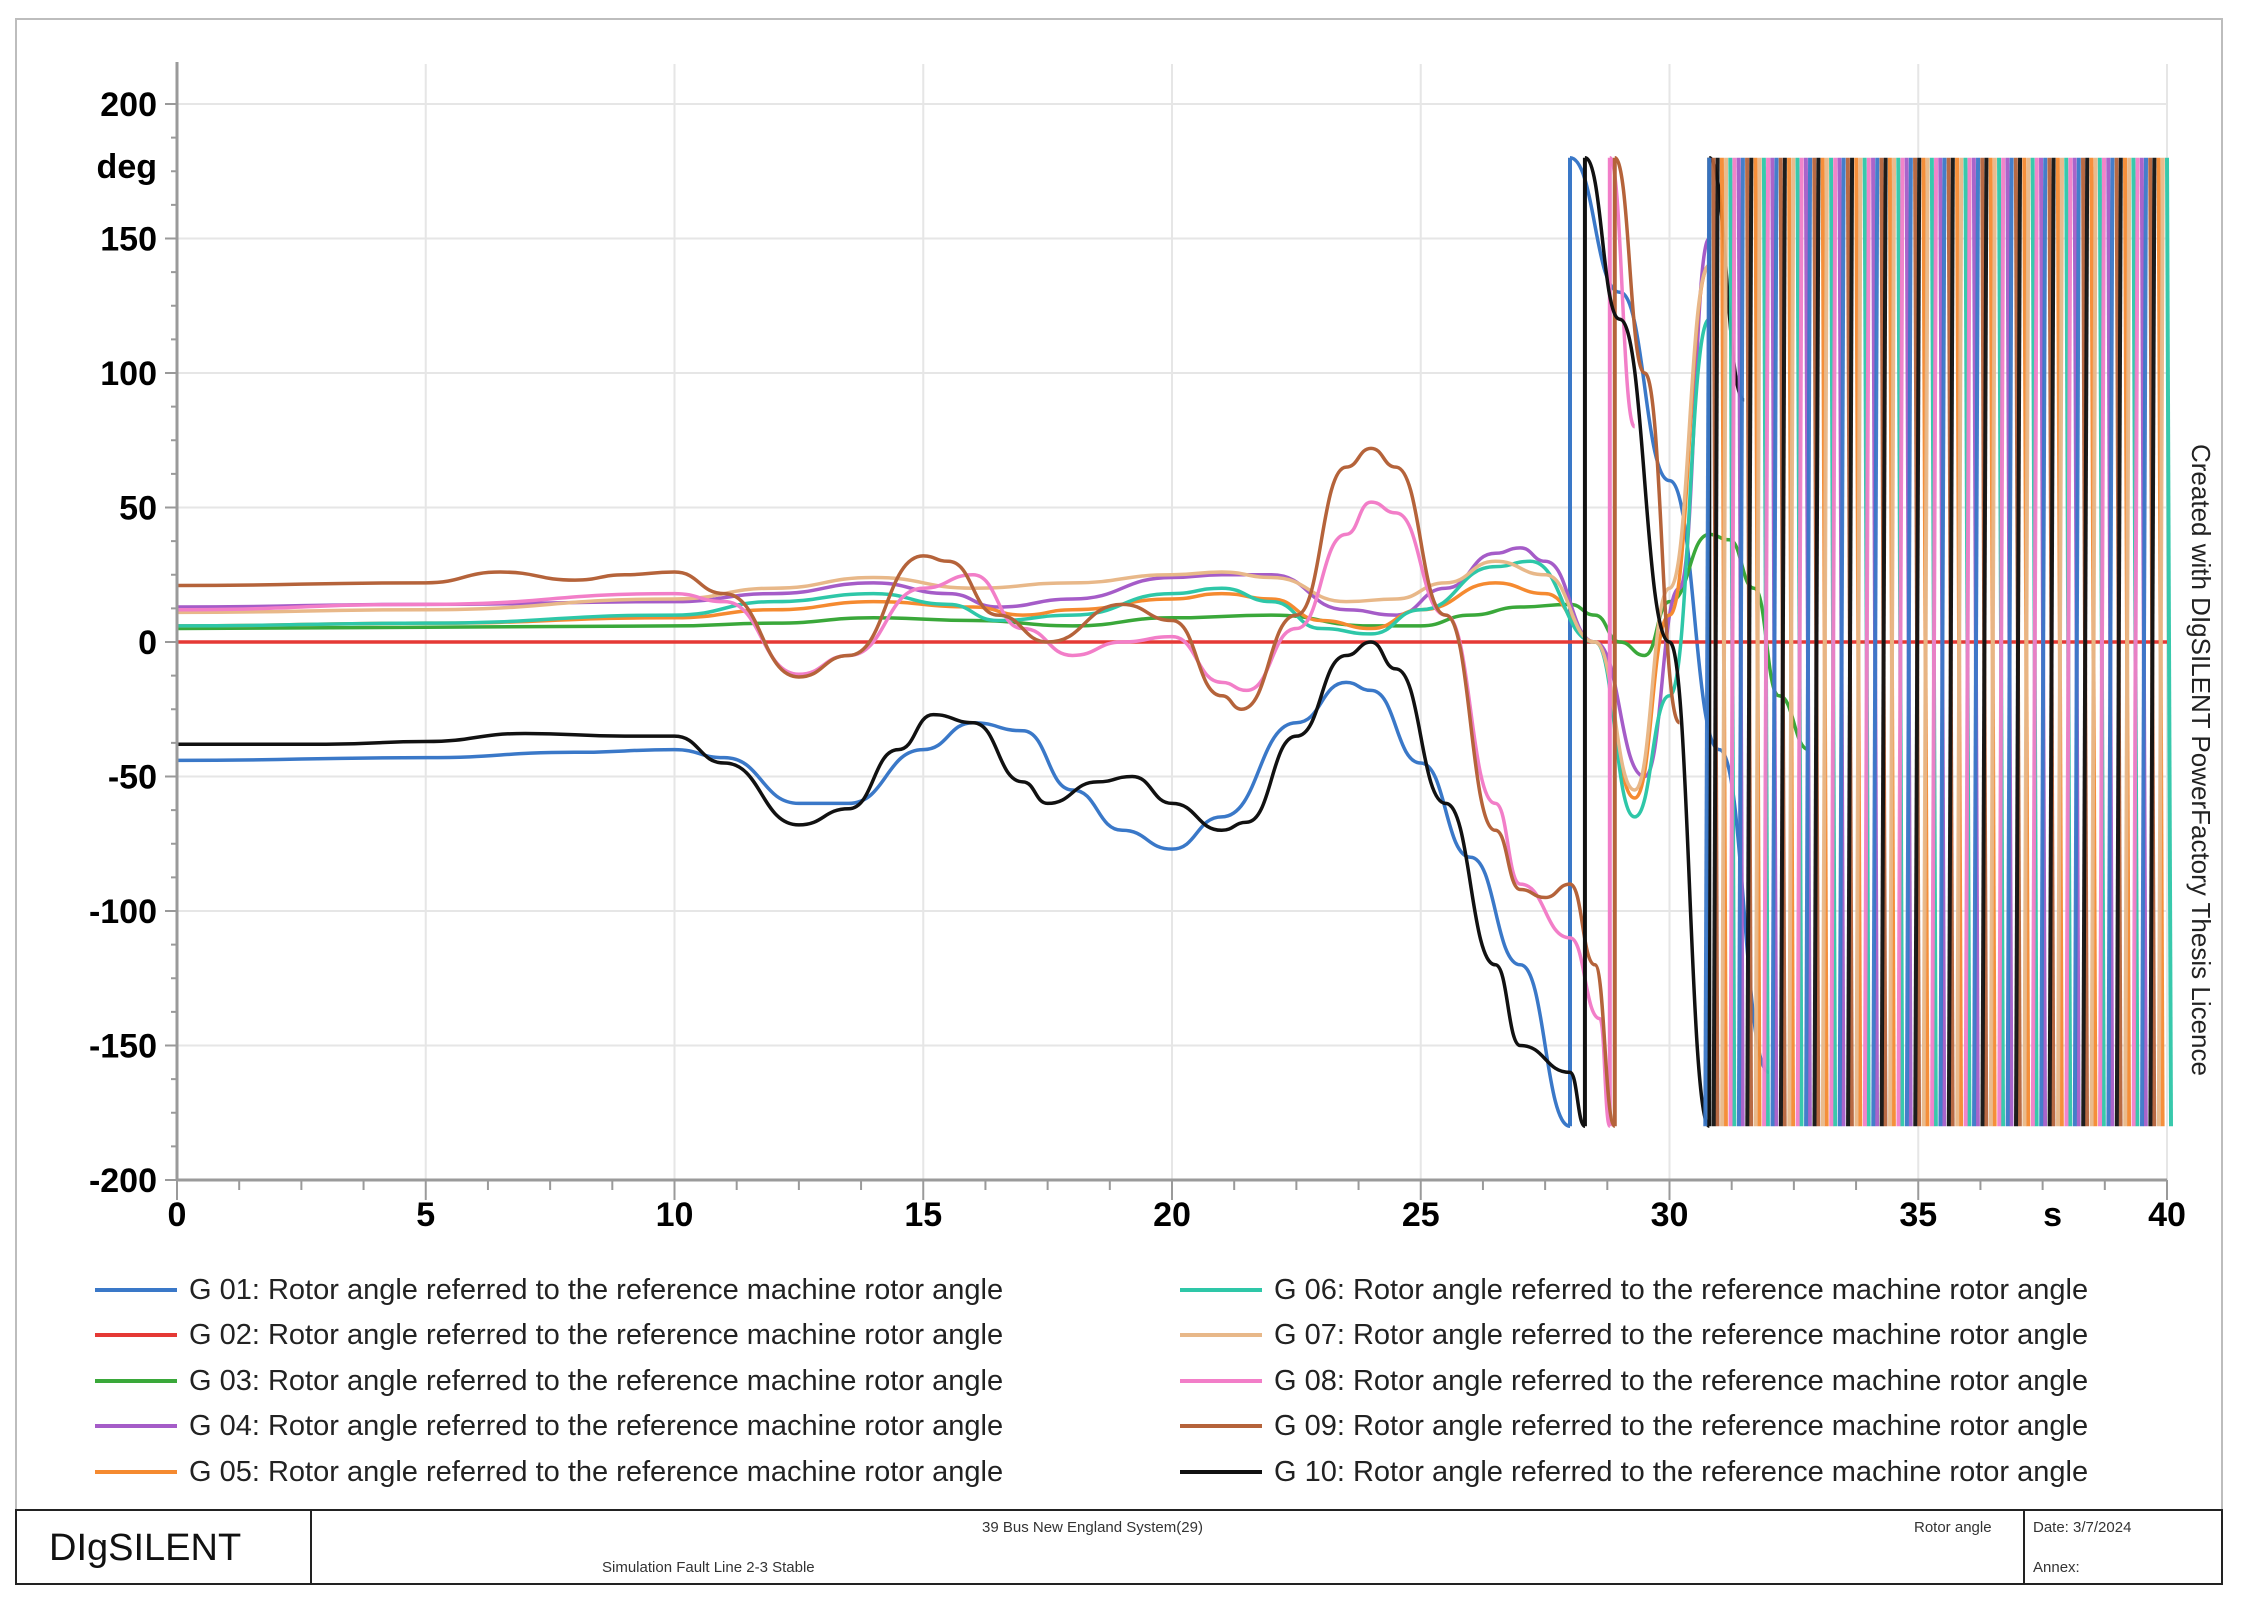 This screenshot has width=2243, height=1614. I want to click on x-tick-labels: 0 5 10 15 20 25 30 35 s 40, so click(1177, 1215).